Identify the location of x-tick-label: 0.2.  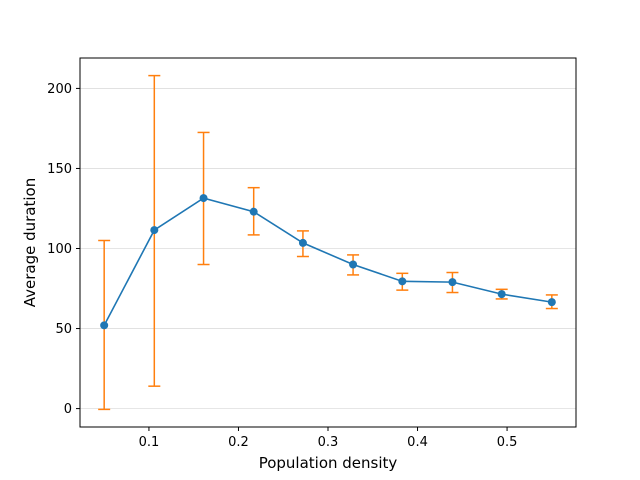
(238, 442).